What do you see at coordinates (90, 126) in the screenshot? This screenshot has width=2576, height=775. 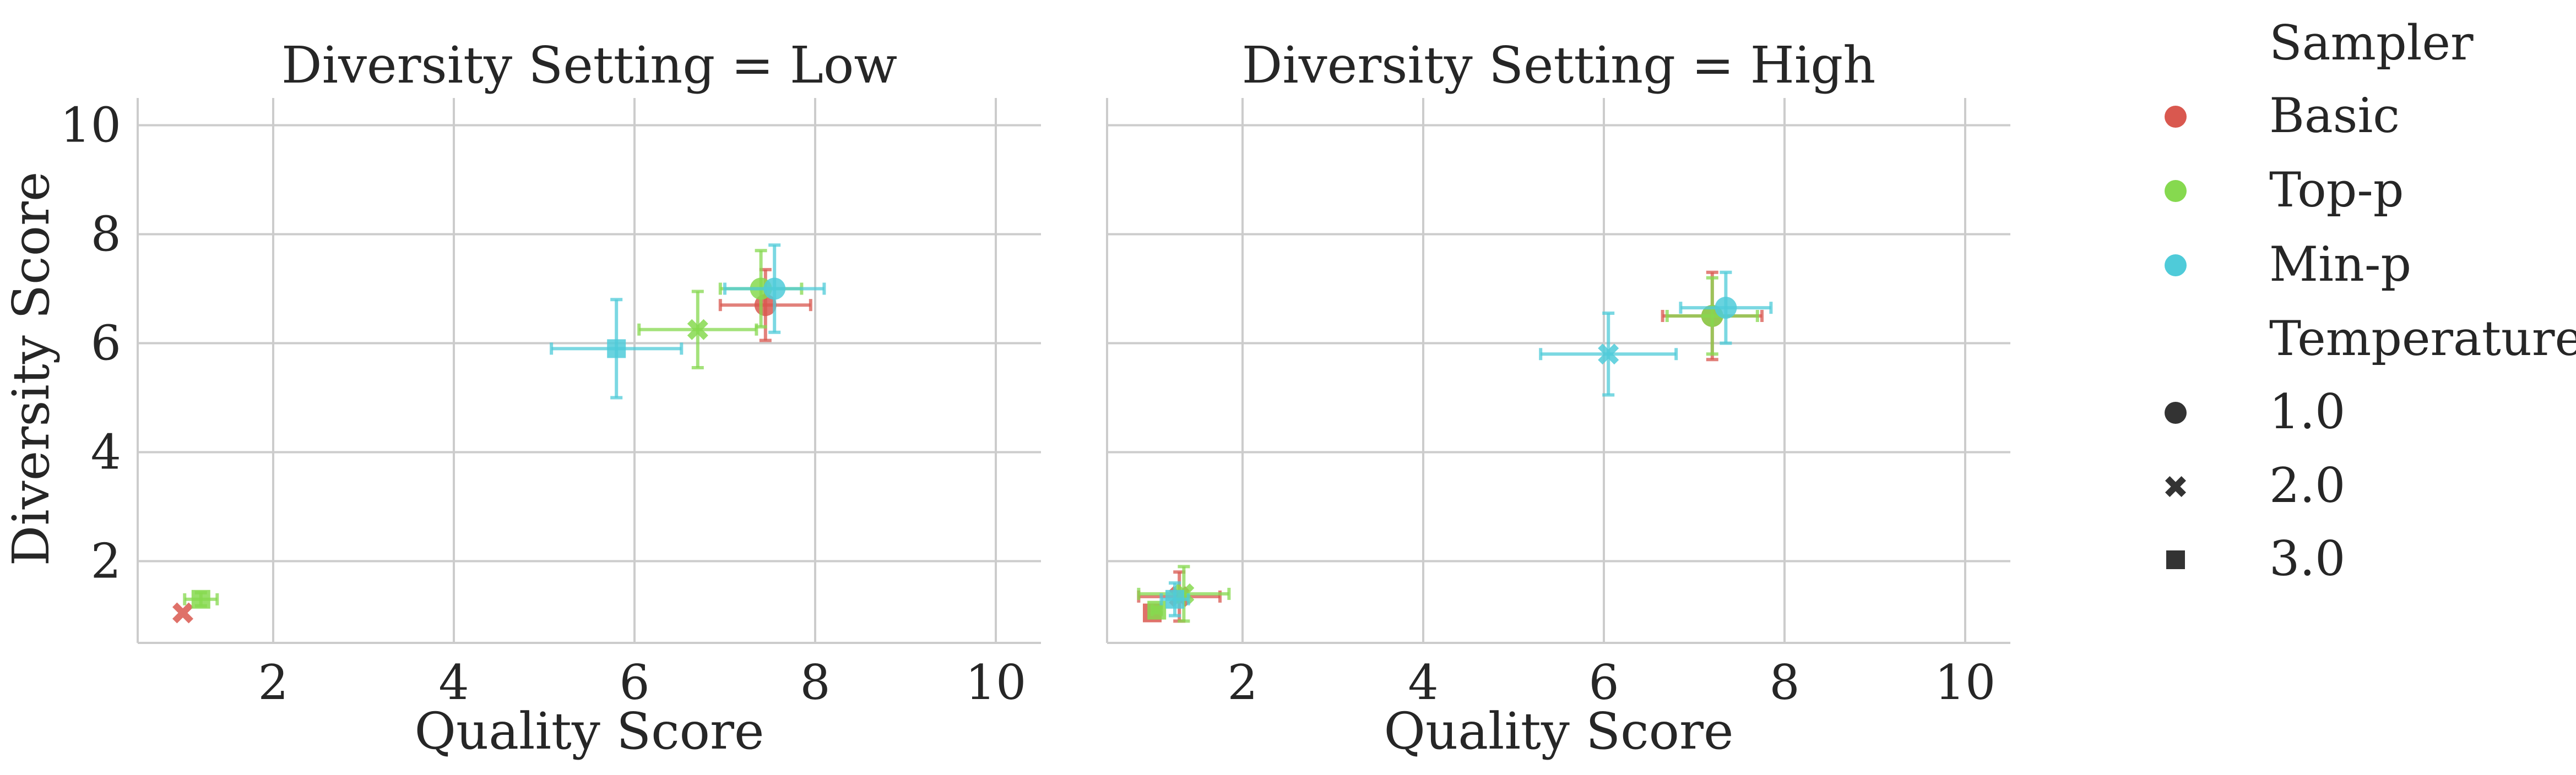 I see `y-tick-label: 10` at bounding box center [90, 126].